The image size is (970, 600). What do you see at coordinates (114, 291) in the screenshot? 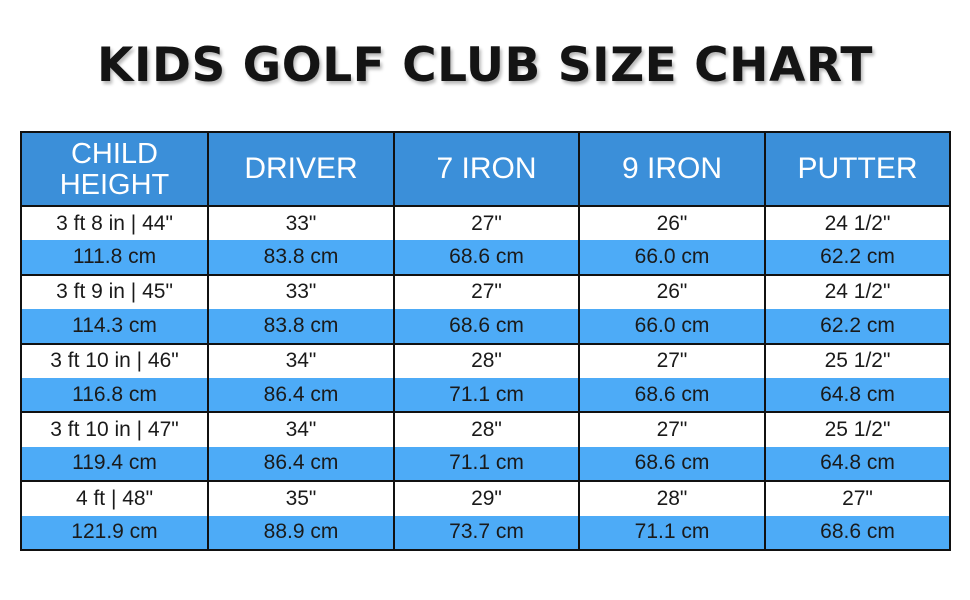
I see `cell-height-imperial: 3 ft 9 in | 45"` at bounding box center [114, 291].